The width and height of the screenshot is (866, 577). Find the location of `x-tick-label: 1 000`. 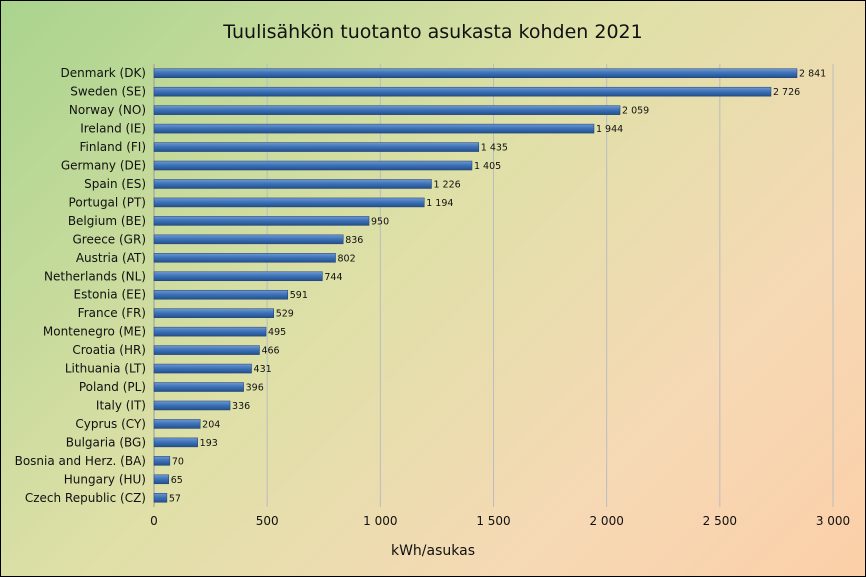

x-tick-label: 1 000 is located at coordinates (380, 521).